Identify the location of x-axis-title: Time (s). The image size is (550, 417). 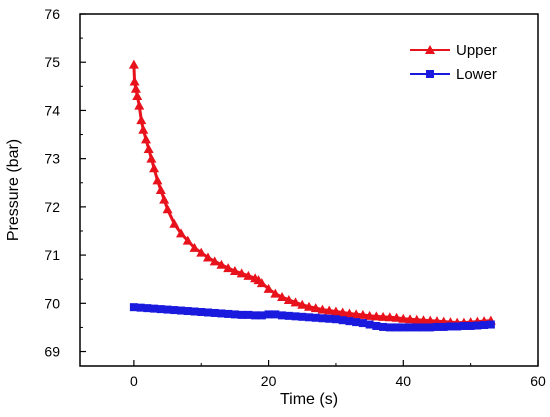
(309, 399).